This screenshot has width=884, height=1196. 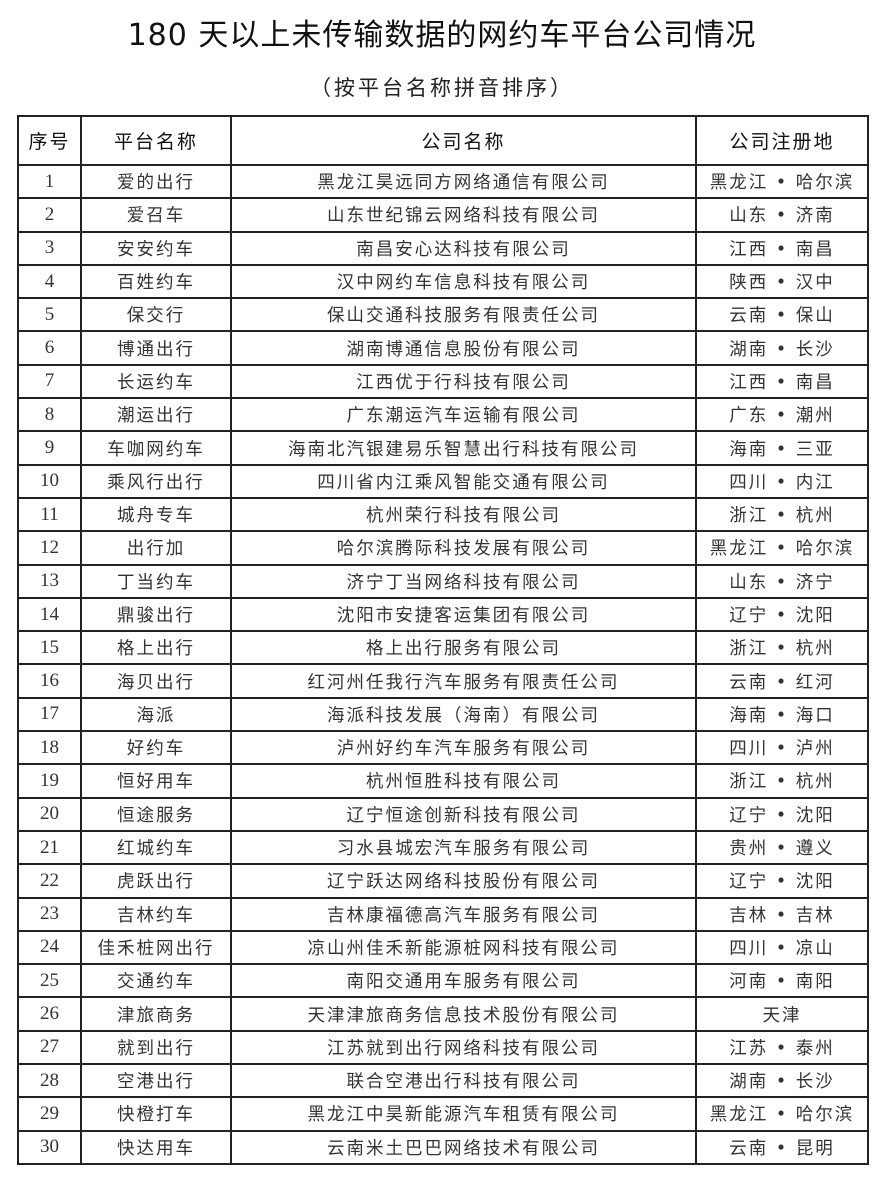 What do you see at coordinates (49, 140) in the screenshot?
I see `header-index: 序号` at bounding box center [49, 140].